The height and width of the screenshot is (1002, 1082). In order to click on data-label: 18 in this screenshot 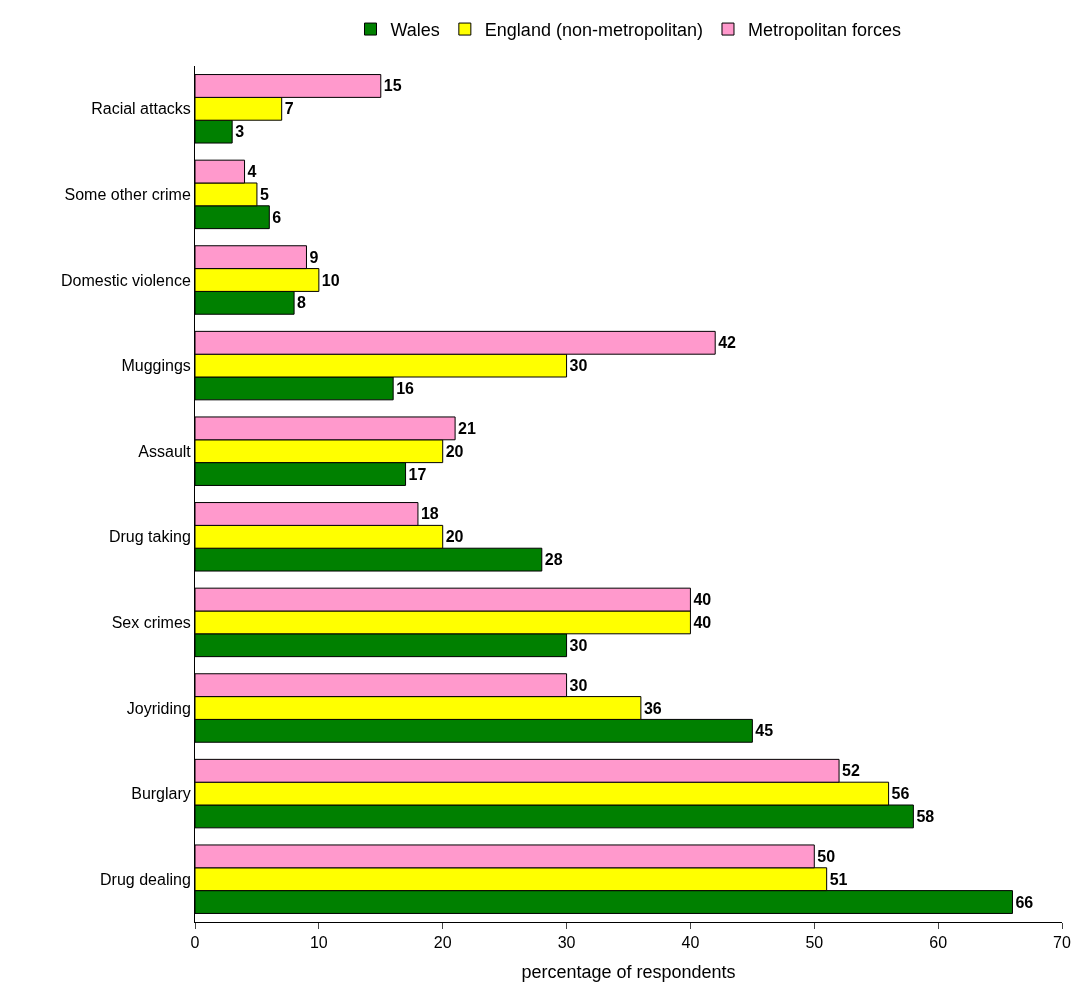, I will do `click(429, 514)`.